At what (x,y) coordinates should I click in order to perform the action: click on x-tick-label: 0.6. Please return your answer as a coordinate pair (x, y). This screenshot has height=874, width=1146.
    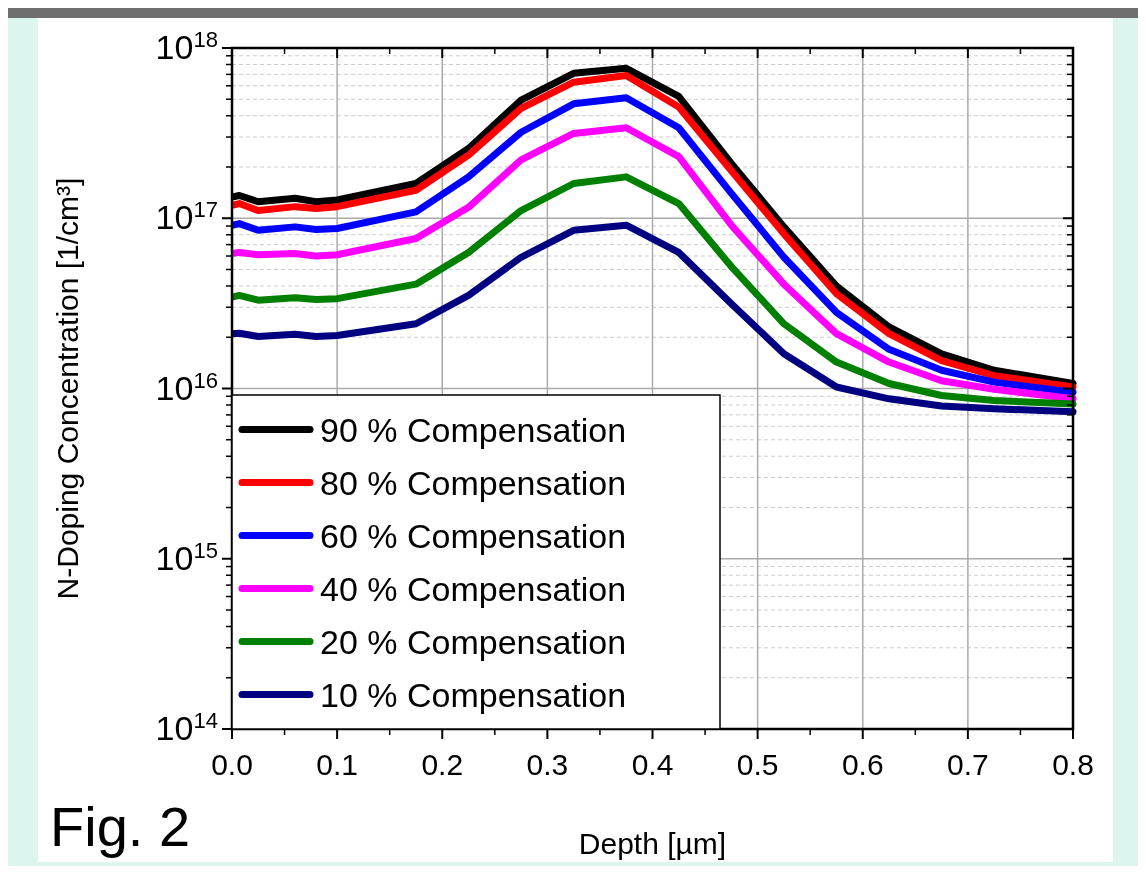
    Looking at the image, I should click on (862, 764).